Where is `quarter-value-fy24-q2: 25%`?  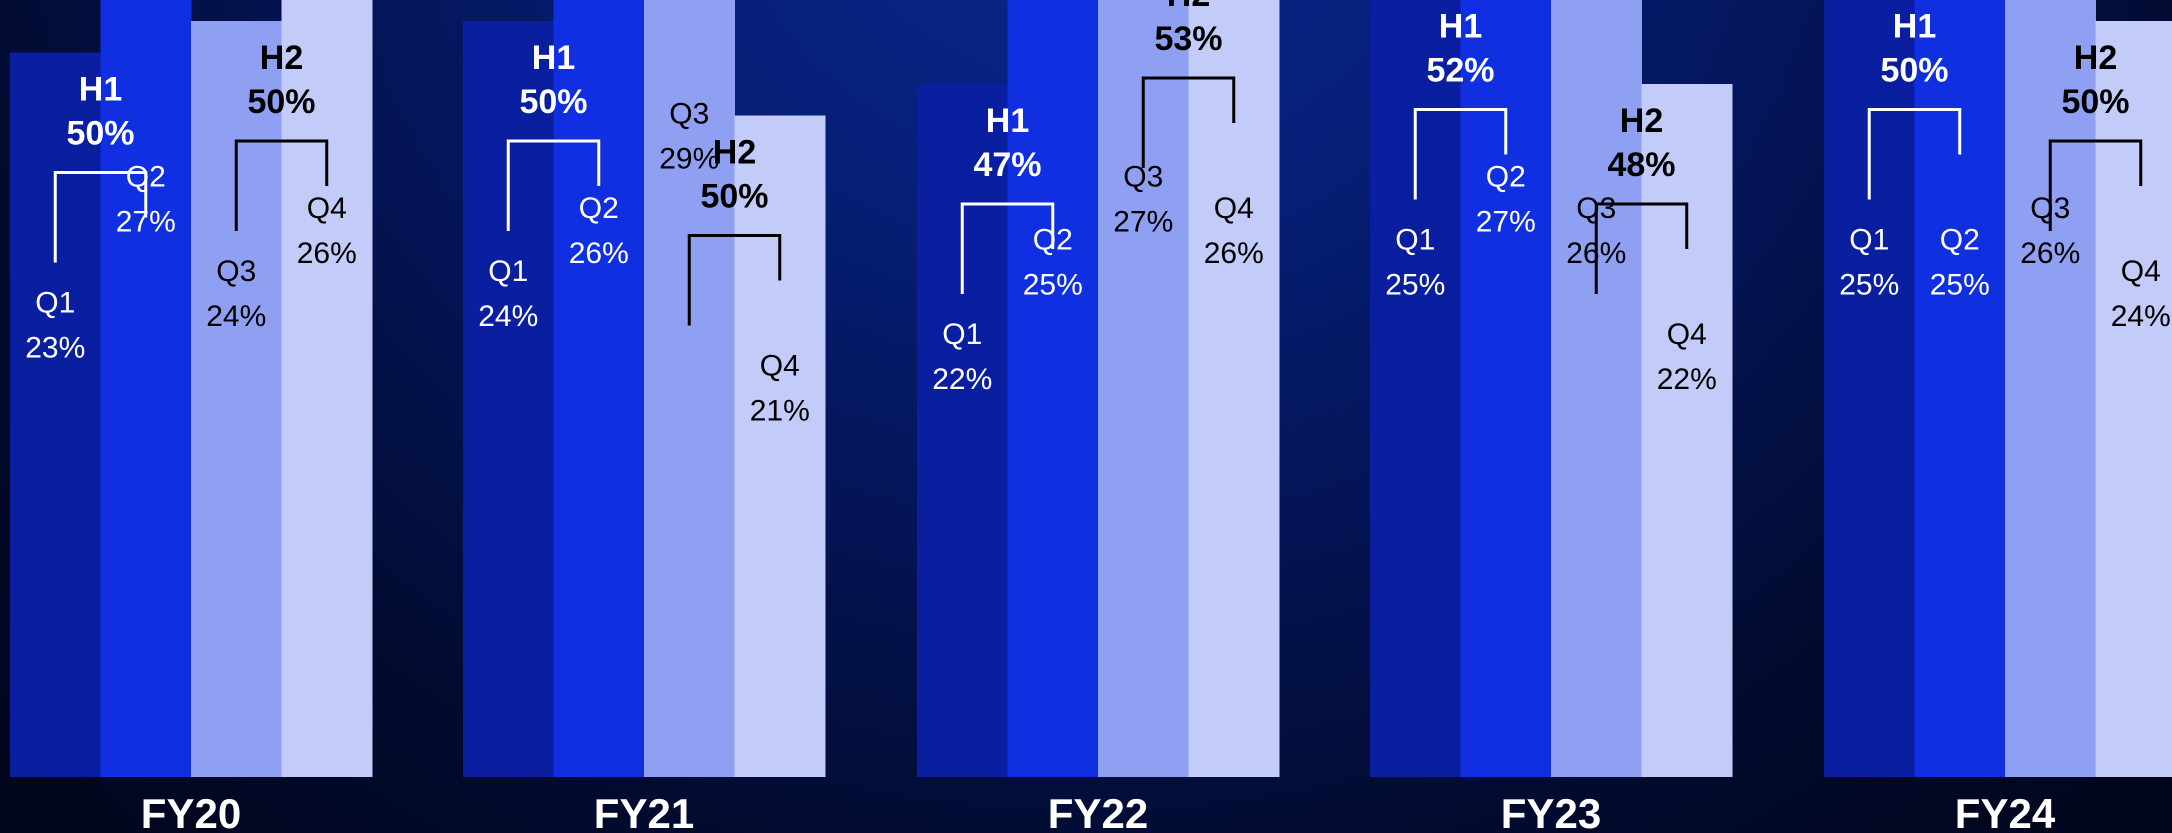
quarter-value-fy24-q2: 25% is located at coordinates (1960, 285).